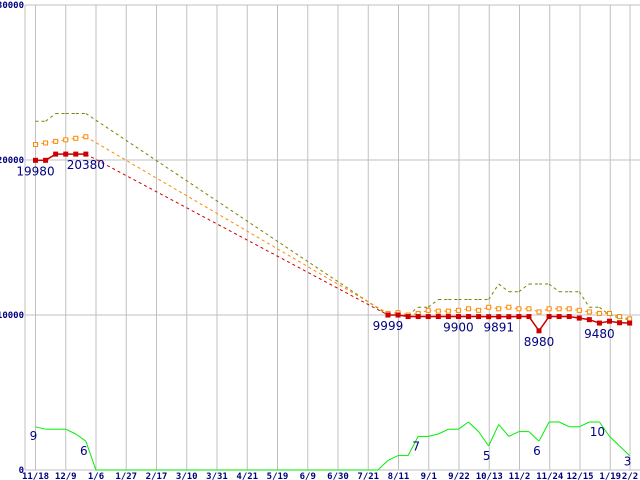 The height and width of the screenshot is (480, 640). I want to click on x-tick-label: 2/2, so click(630, 476).